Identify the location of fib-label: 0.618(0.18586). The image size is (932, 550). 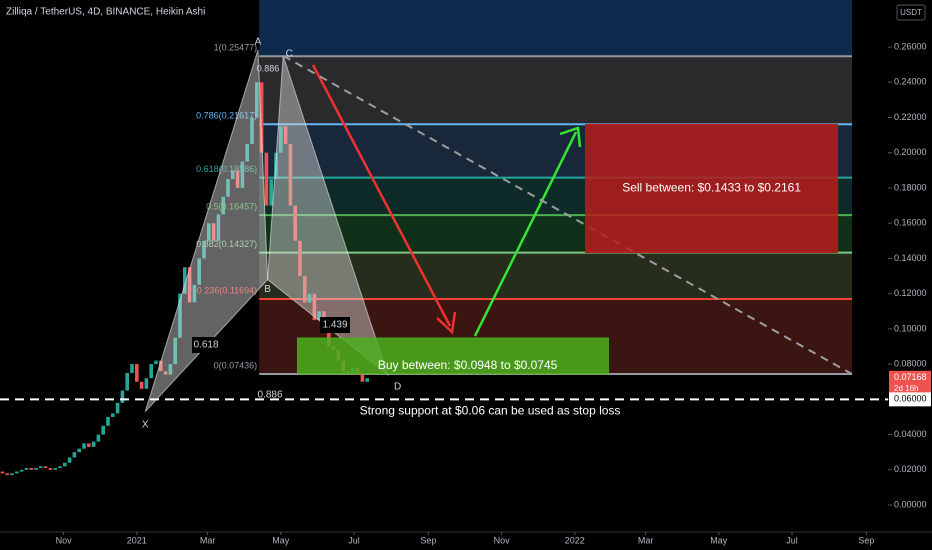
(226, 169).